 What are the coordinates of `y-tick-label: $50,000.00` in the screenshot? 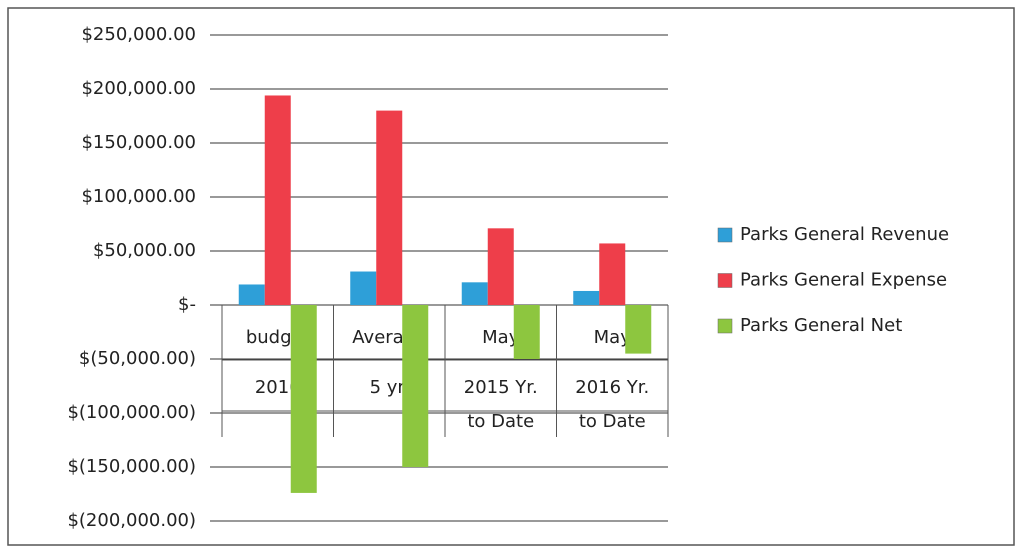 It's located at (144, 250).